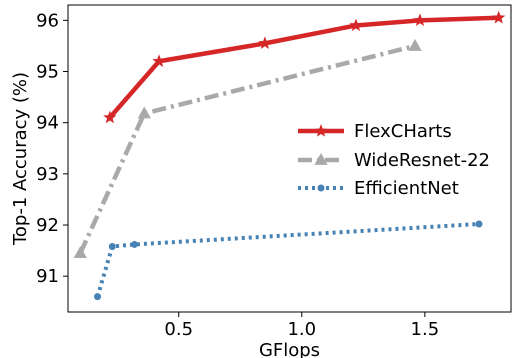 This screenshot has width=515, height=358. Describe the element at coordinates (47, 123) in the screenshot. I see `y-tick-label-3: 94` at that location.